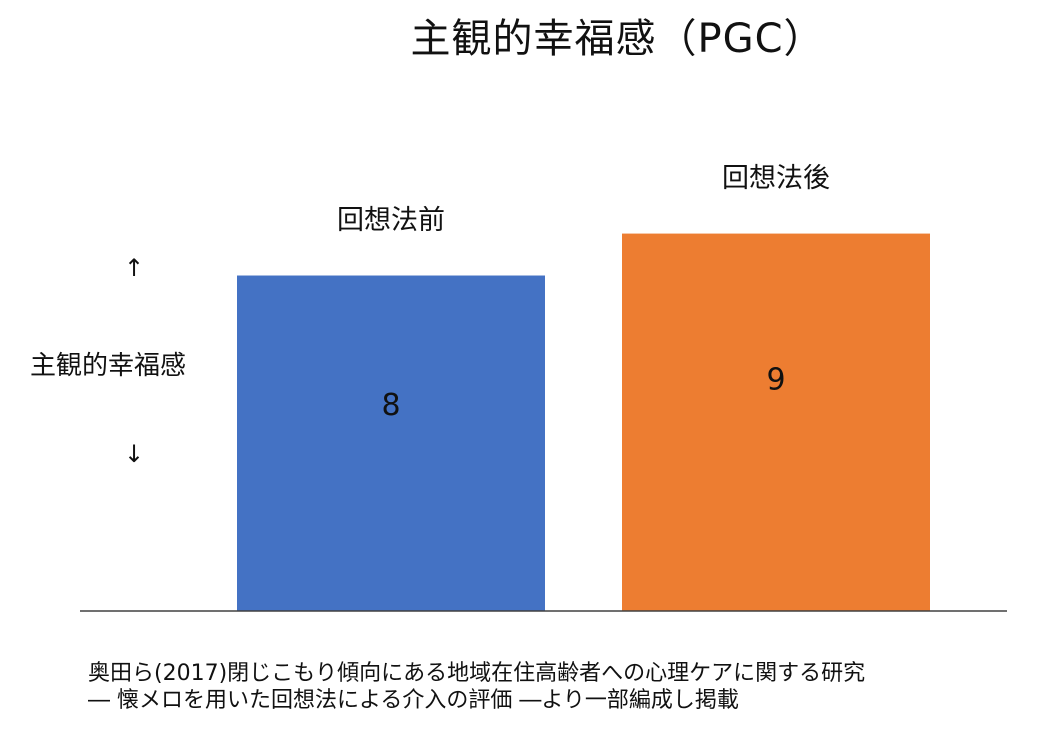 The width and height of the screenshot is (1045, 736). What do you see at coordinates (108, 366) in the screenshot?
I see `y-axis-label: 主観的幸福感` at bounding box center [108, 366].